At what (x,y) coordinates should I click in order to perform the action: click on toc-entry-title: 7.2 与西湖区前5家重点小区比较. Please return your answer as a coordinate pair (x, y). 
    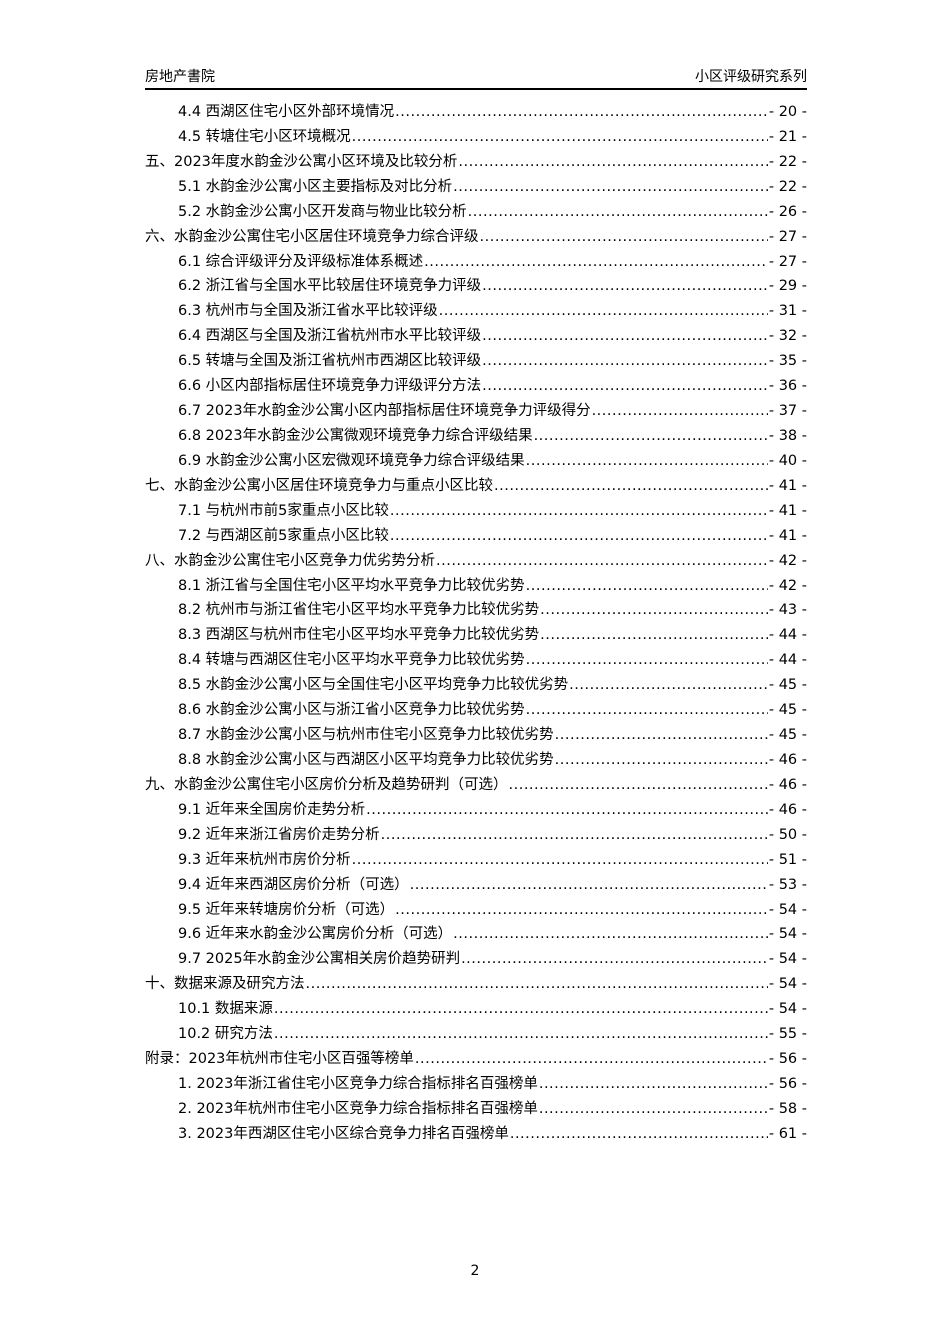
    Looking at the image, I should click on (283, 535).